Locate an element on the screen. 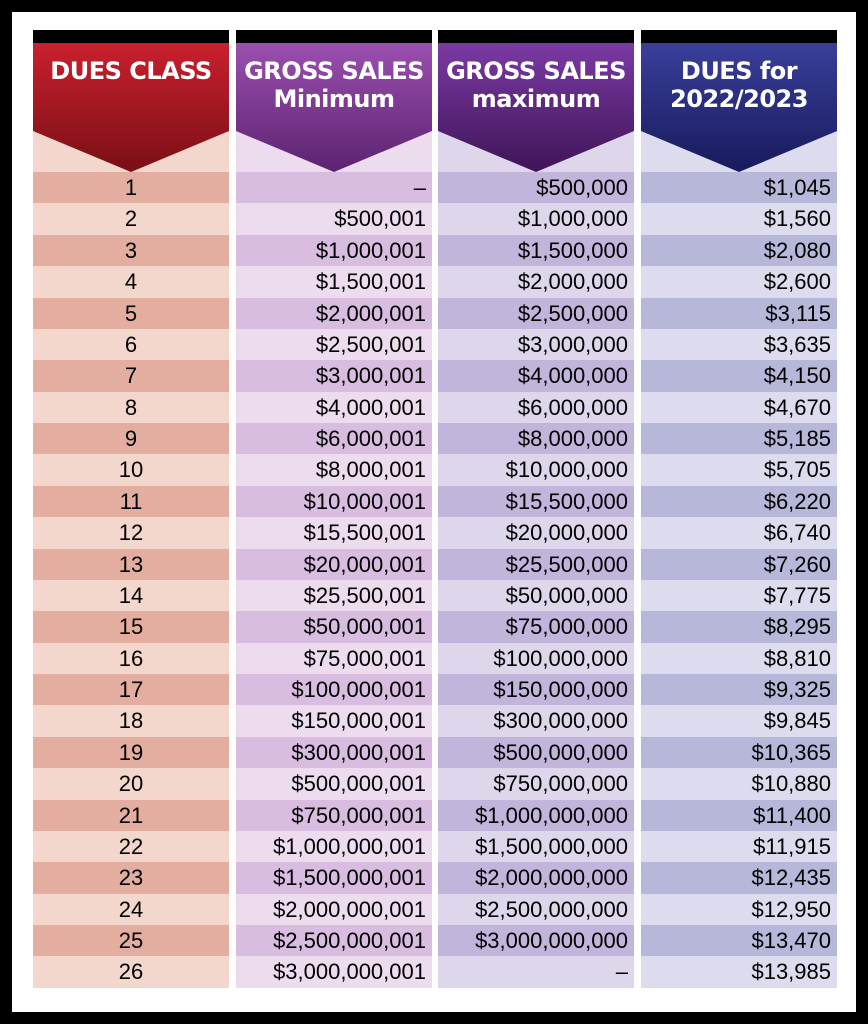  table-cell: $3,000,001 is located at coordinates (334, 376).